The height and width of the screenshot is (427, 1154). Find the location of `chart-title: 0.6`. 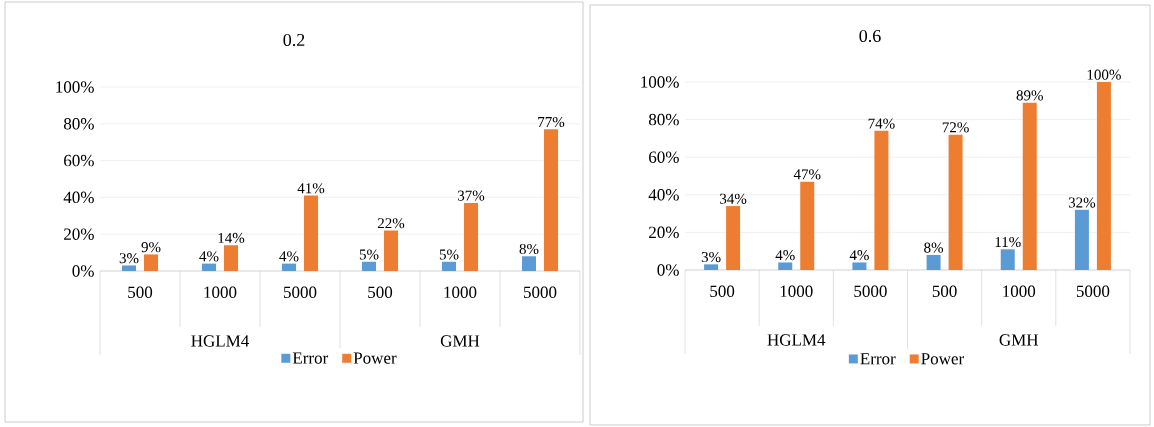

chart-title: 0.6 is located at coordinates (870, 36).